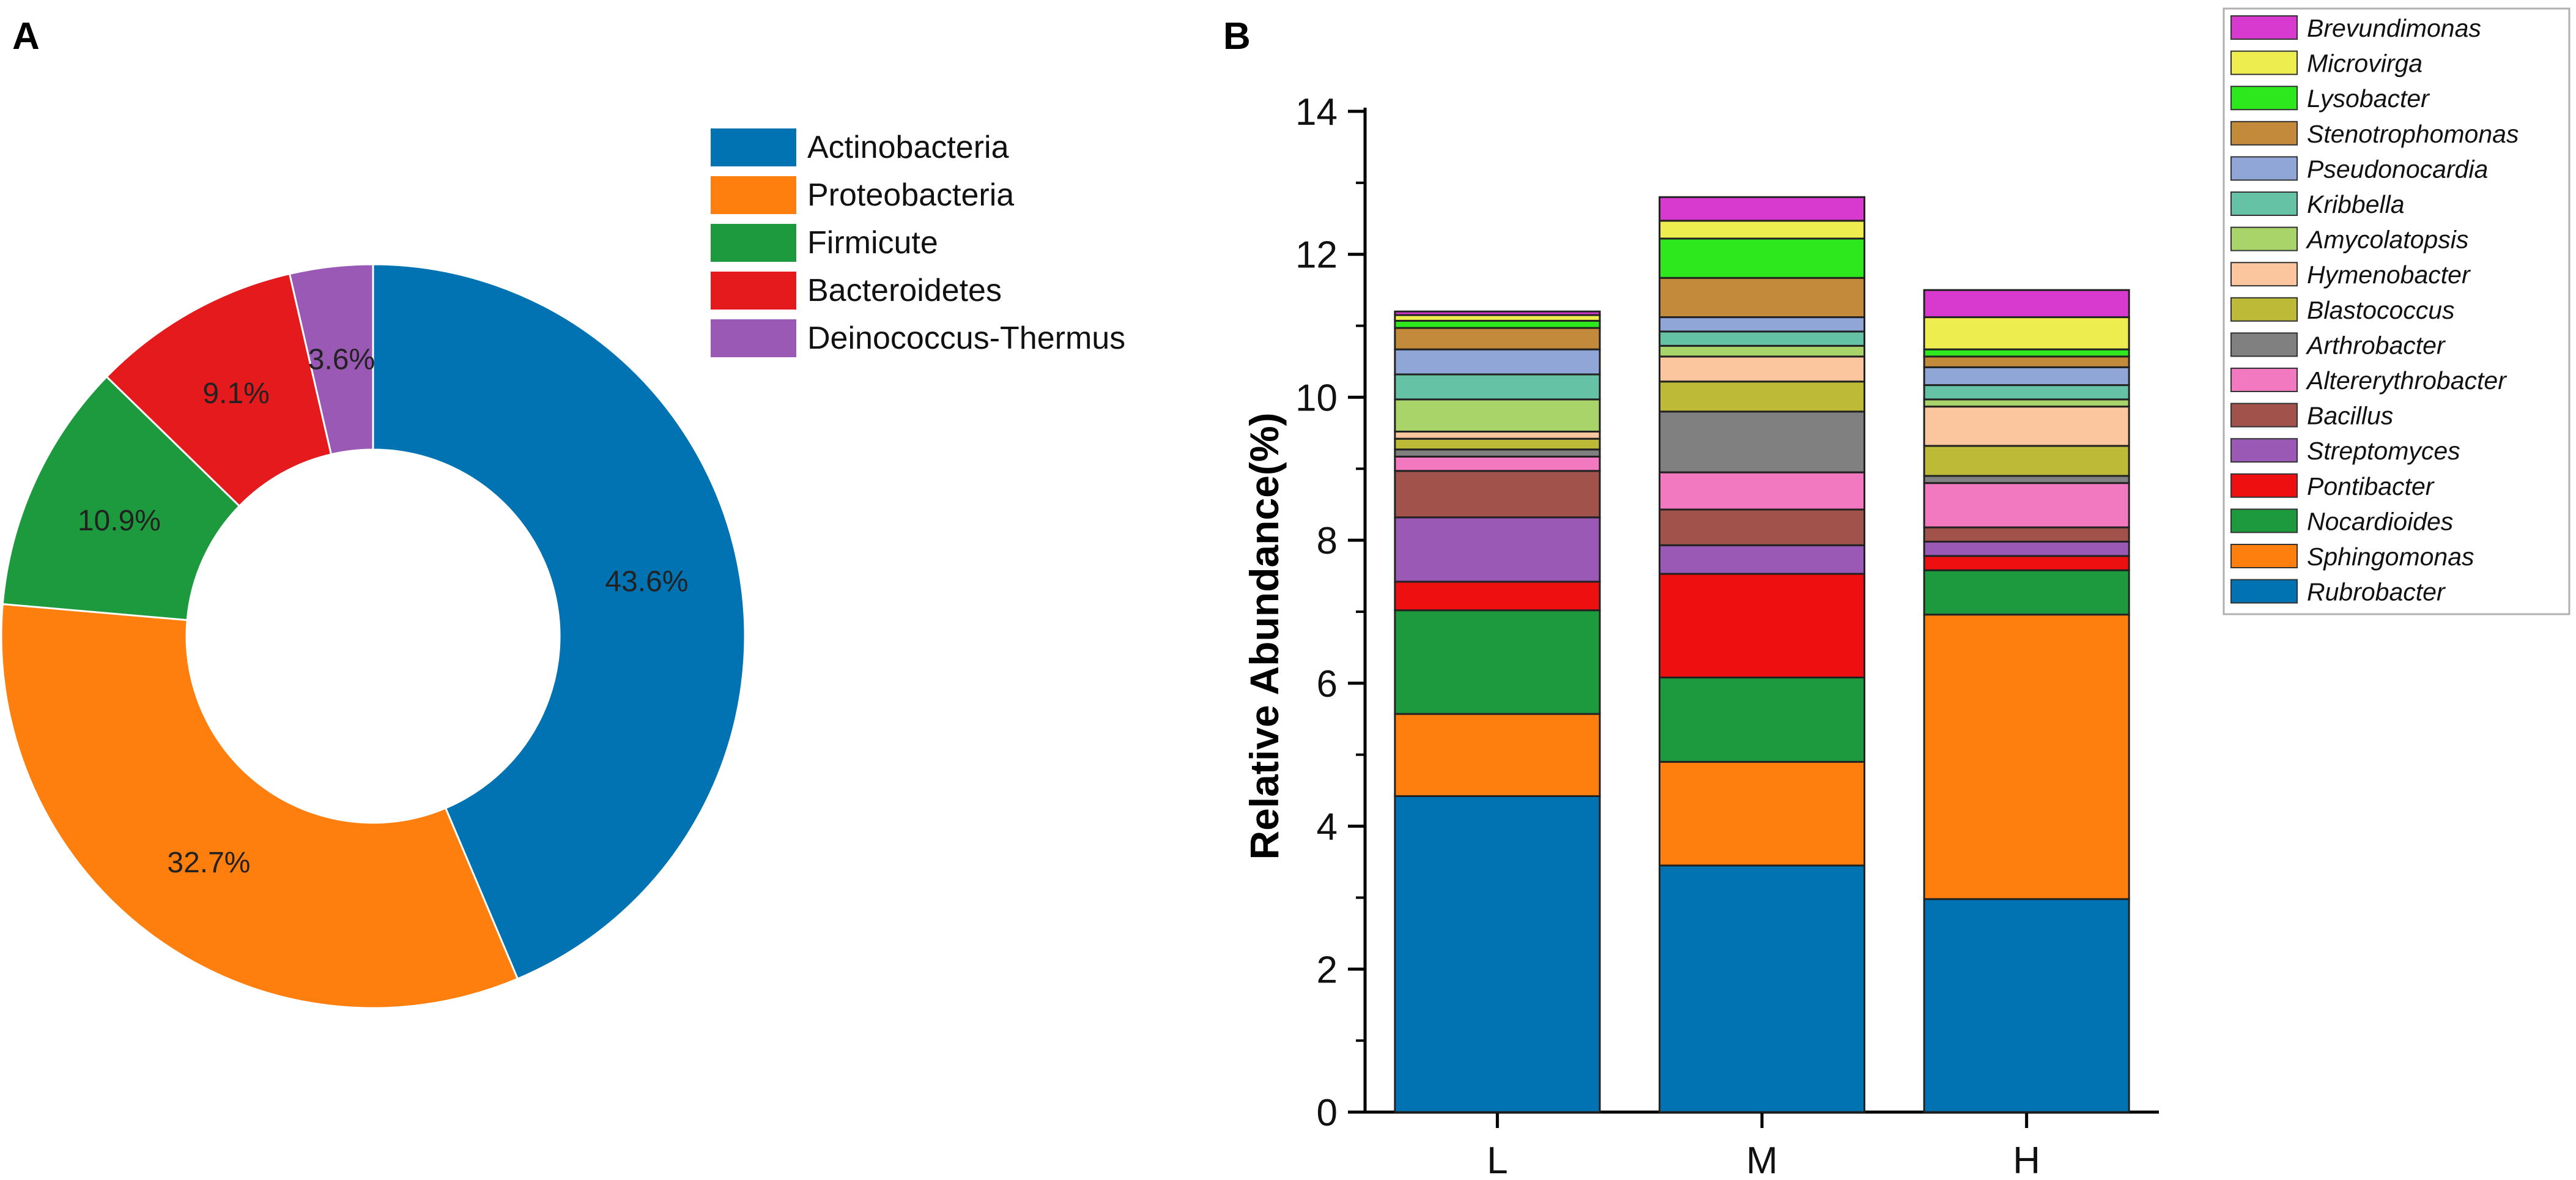  What do you see at coordinates (753, 291) in the screenshot?
I see `legend-swatch-bacteroidetes` at bounding box center [753, 291].